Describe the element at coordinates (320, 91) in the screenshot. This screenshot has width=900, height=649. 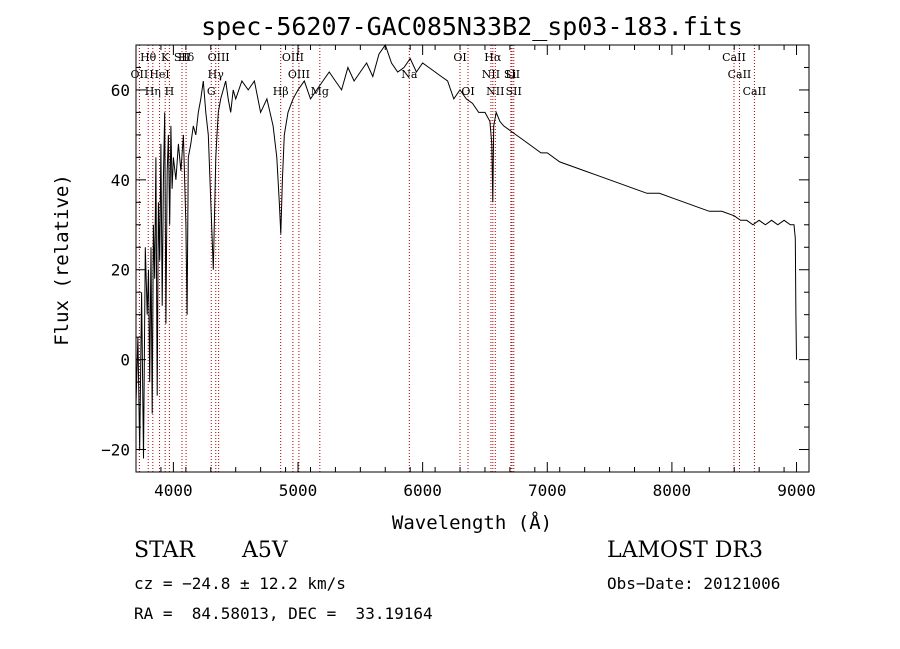
I see `line-label-row3-4: Mg` at that location.